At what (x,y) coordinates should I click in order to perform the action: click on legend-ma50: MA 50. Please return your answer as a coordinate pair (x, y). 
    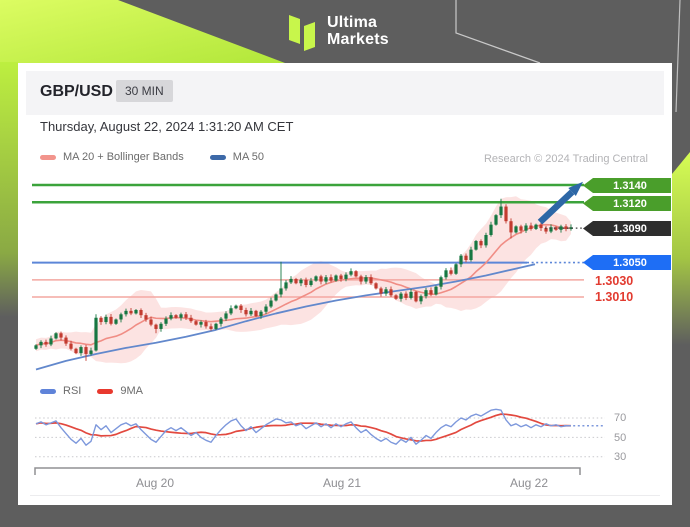
    Looking at the image, I should click on (236, 157).